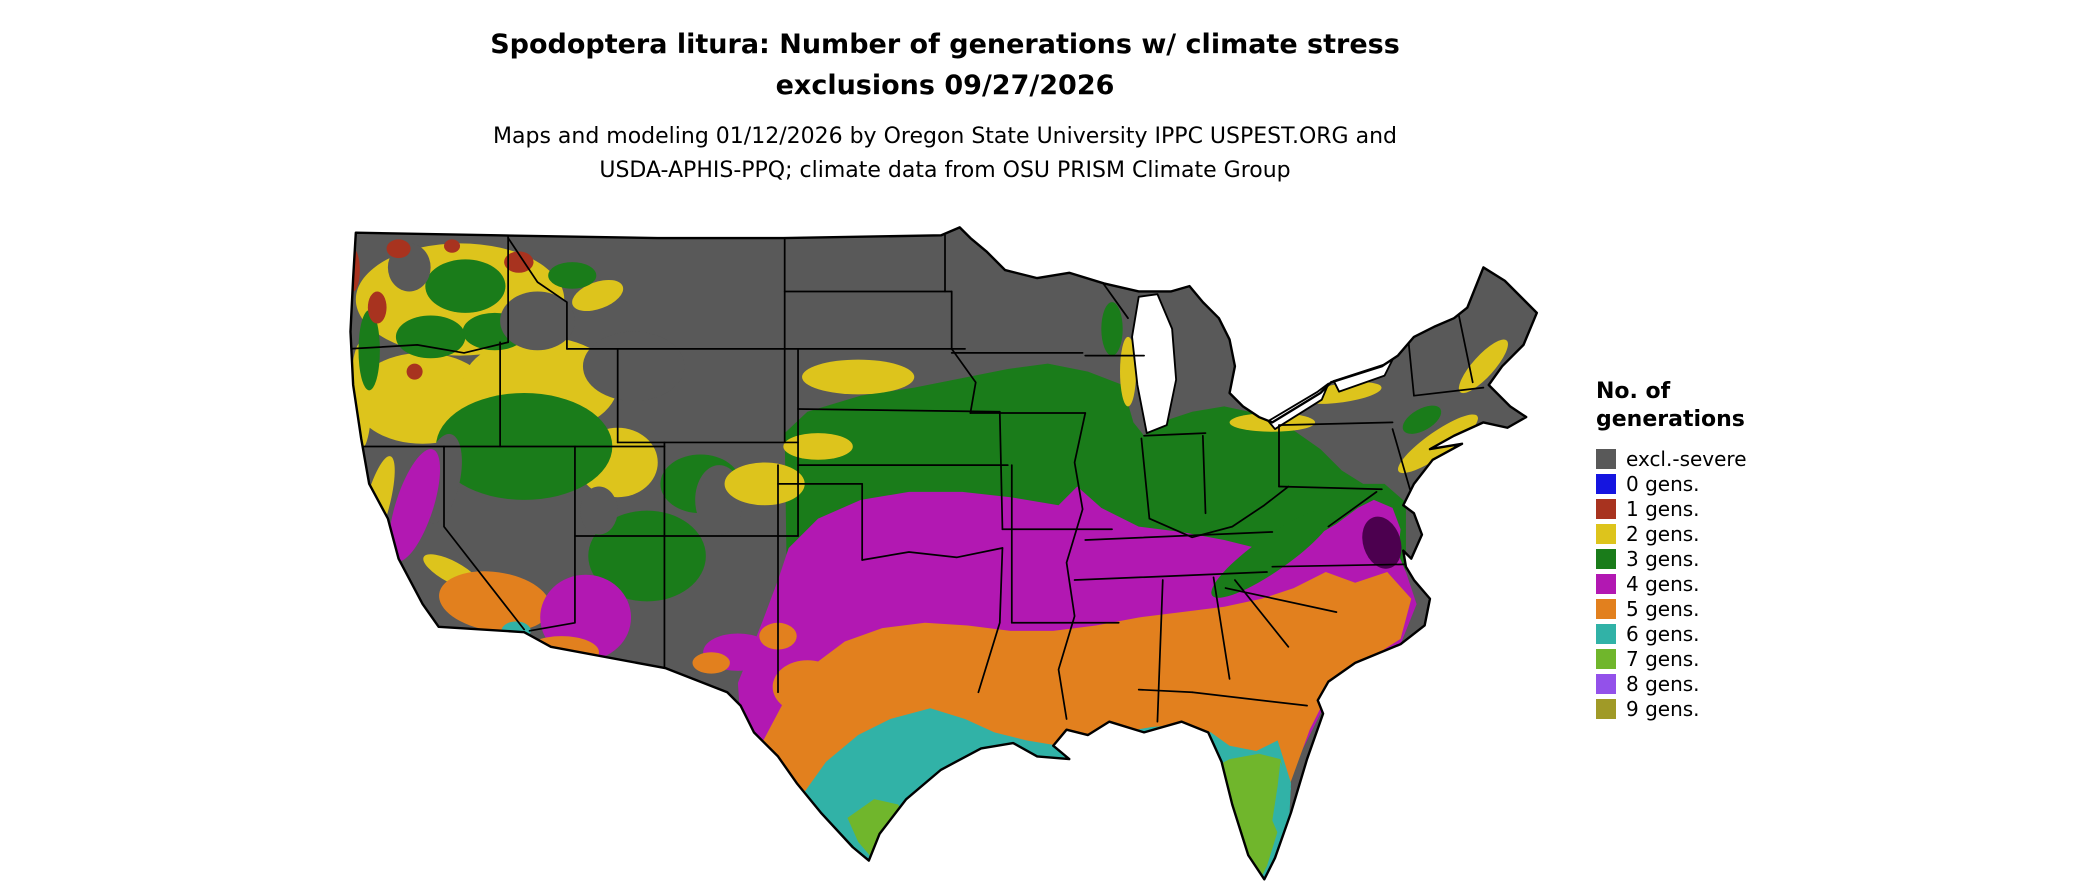 This screenshot has width=2100, height=892. What do you see at coordinates (1726, 508) in the screenshot?
I see `legend-item-1-gens: 1 gens.` at bounding box center [1726, 508].